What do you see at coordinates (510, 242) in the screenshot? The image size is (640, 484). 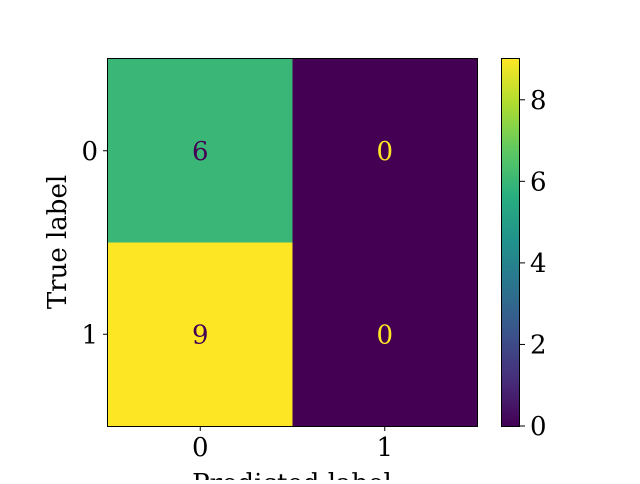 I see `colorbar` at bounding box center [510, 242].